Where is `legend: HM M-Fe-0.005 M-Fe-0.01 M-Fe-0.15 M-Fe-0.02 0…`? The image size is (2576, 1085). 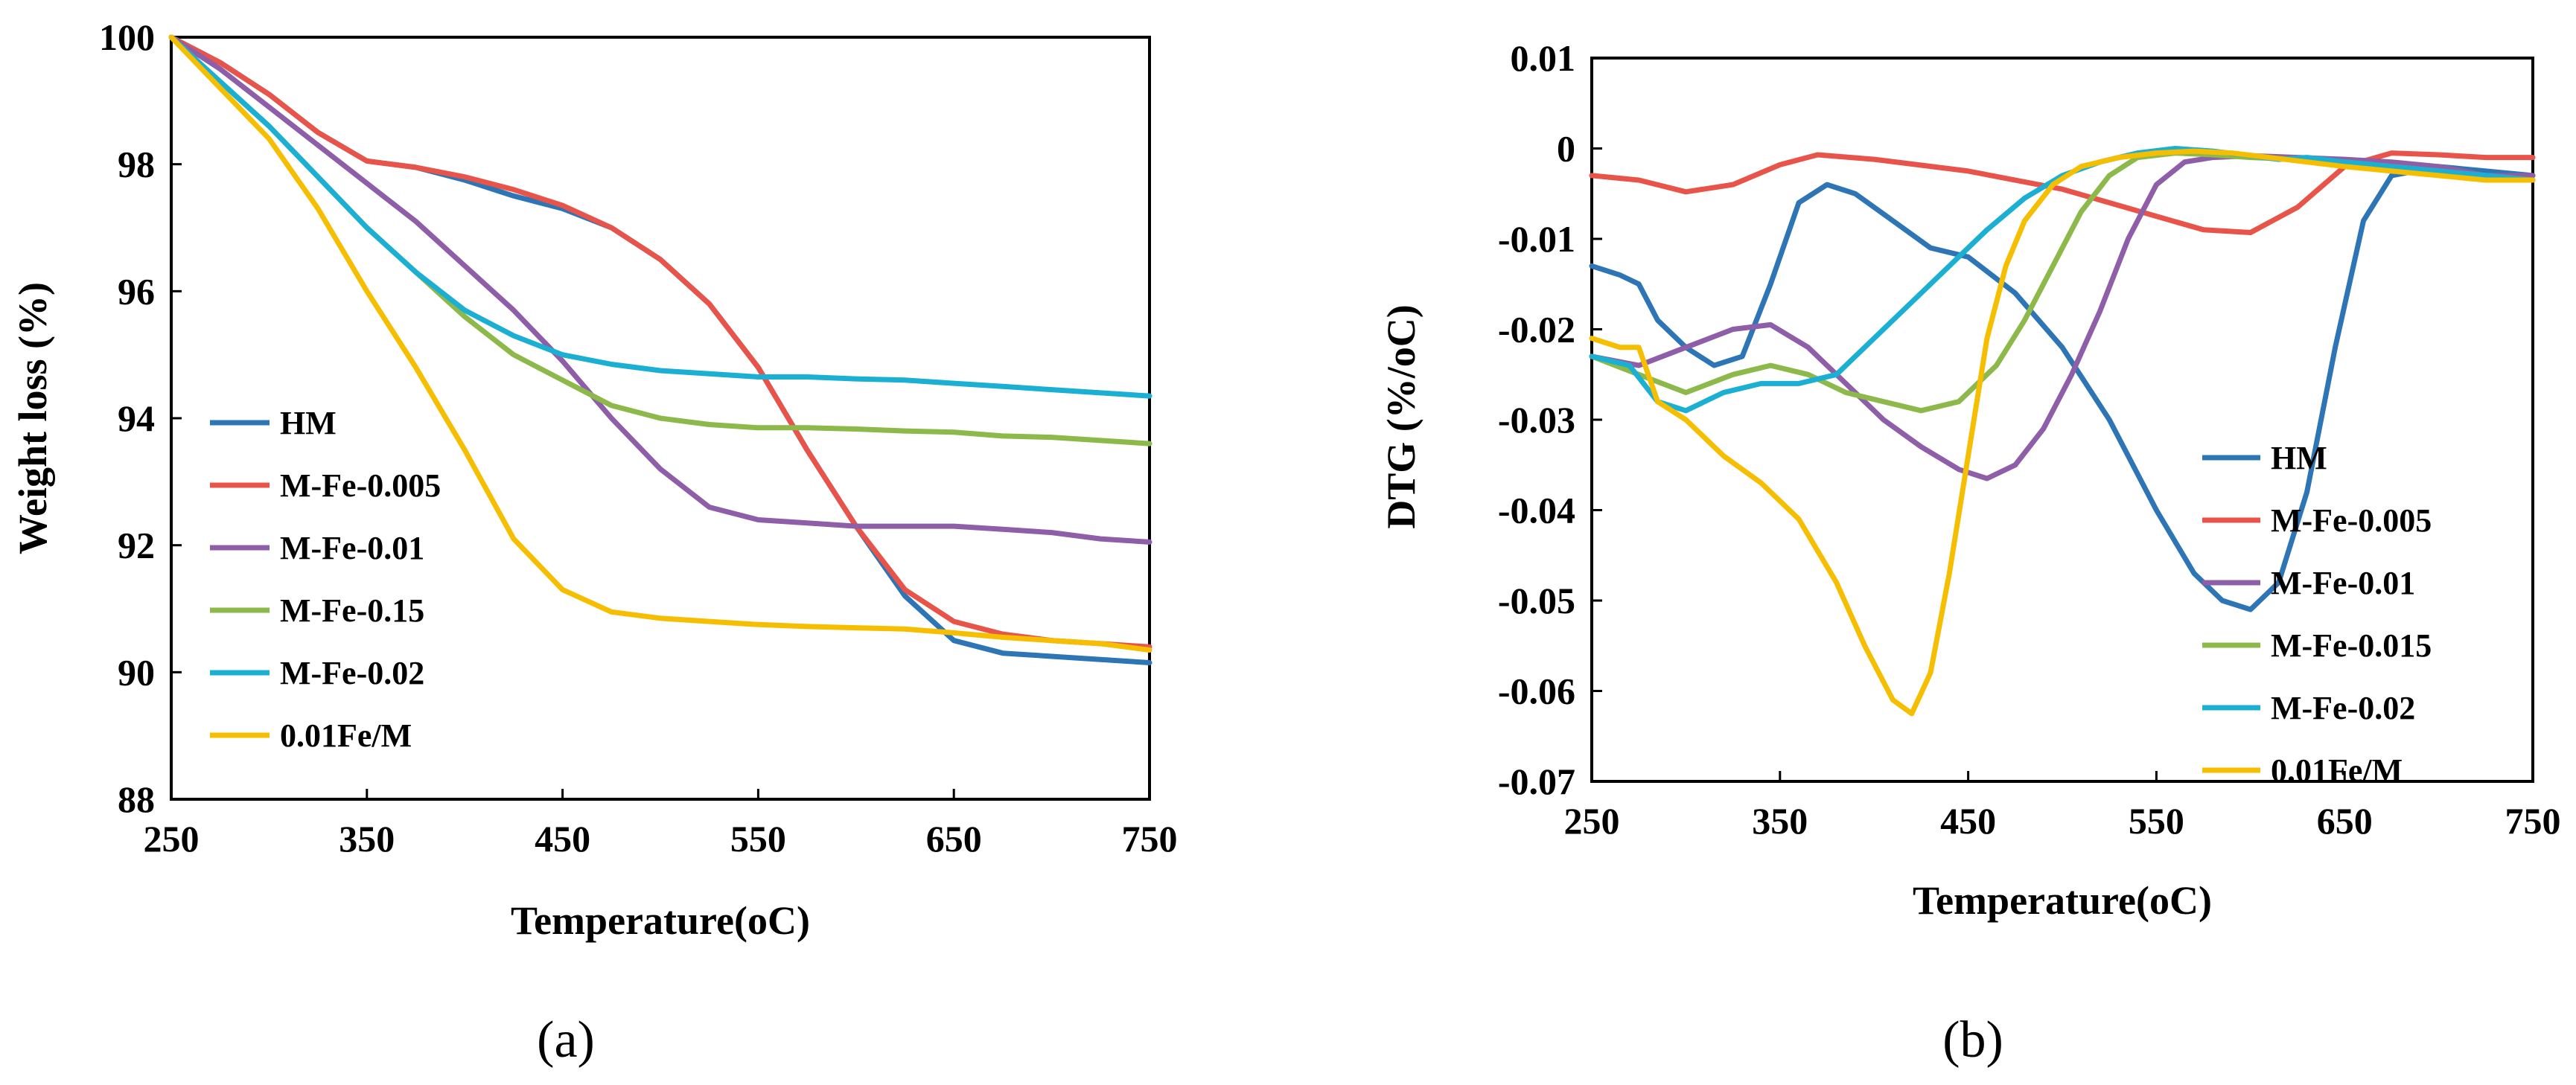
legend: HM M-Fe-0.005 M-Fe-0.01 M-Fe-0.15 M-Fe-0.02 0… is located at coordinates (325, 579).